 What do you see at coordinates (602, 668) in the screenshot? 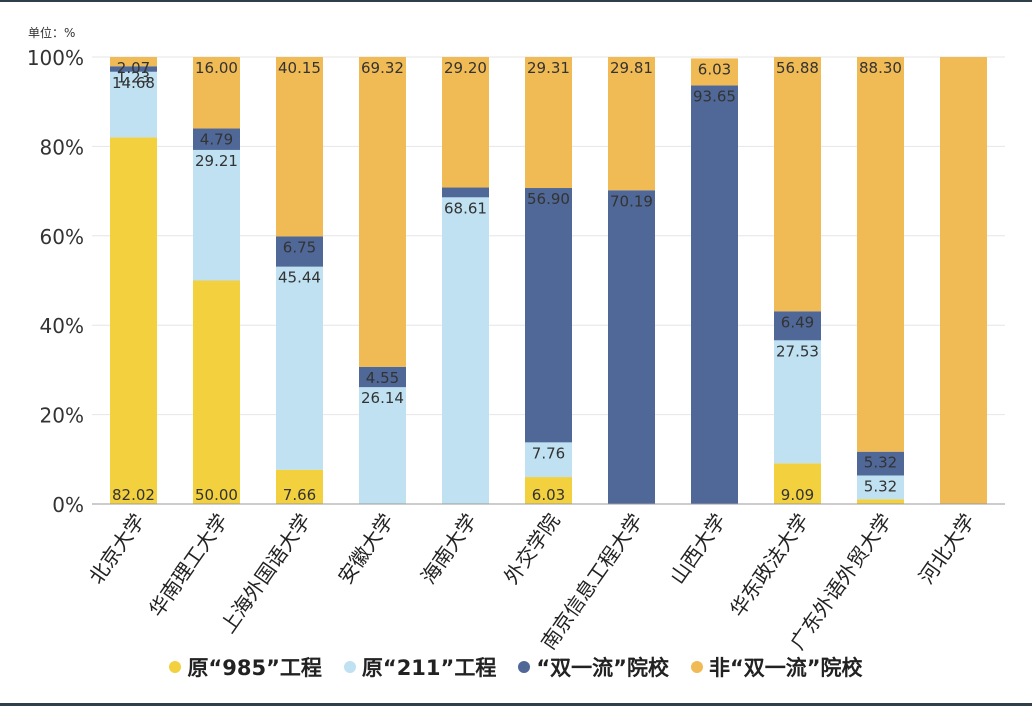
I see `legend-label-double-first-class: “双一流”院校` at bounding box center [602, 668].